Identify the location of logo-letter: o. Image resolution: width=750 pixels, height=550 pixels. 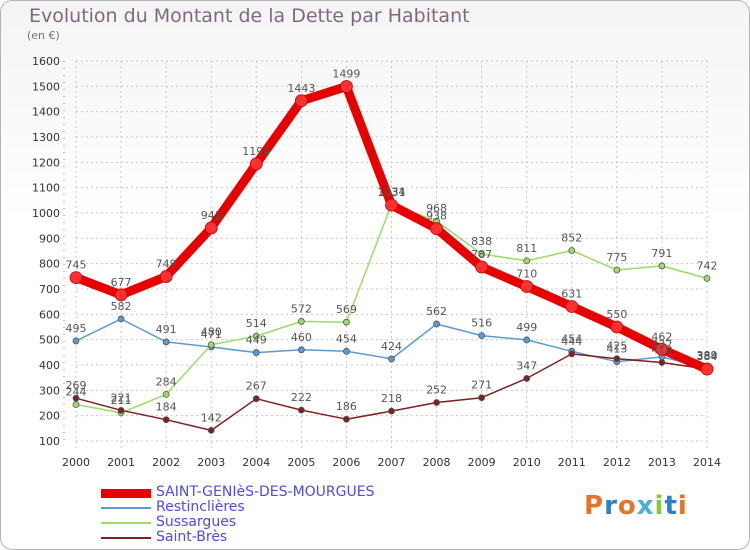
(627, 506).